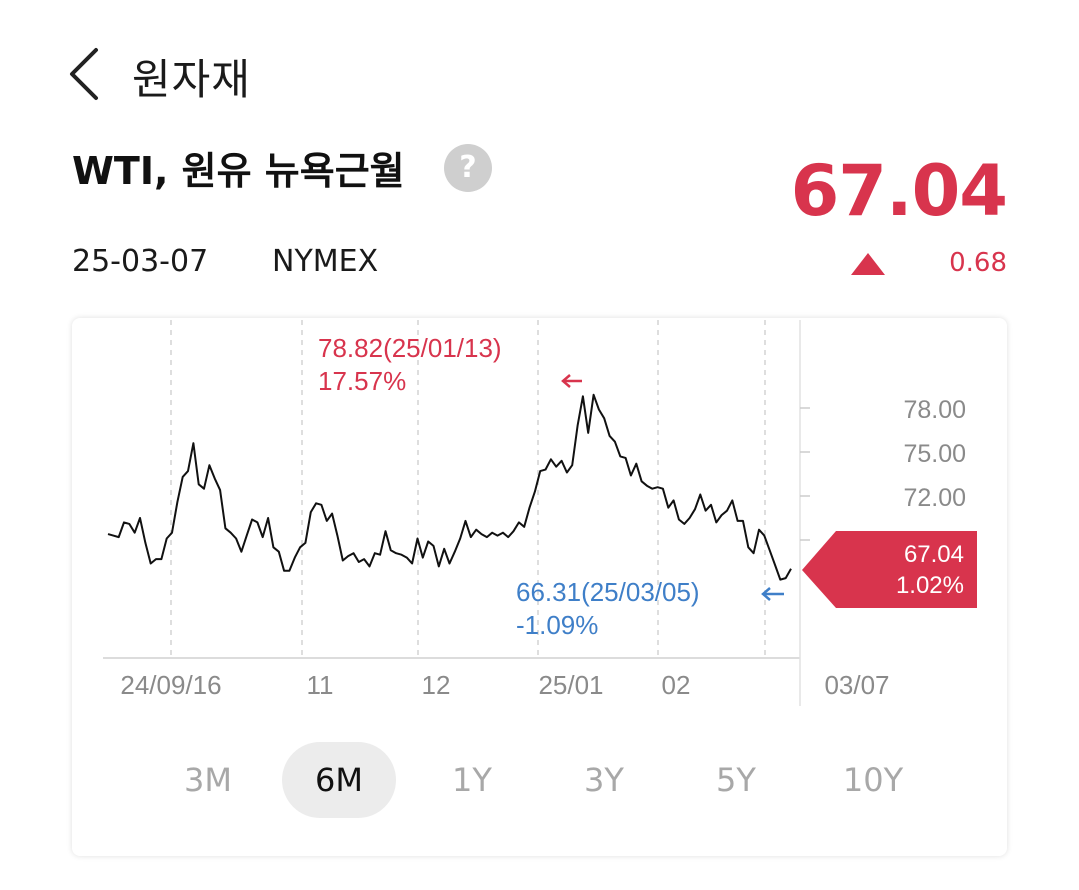 The image size is (1079, 890). What do you see at coordinates (410, 348) in the screenshot?
I see `high-annotation-label: 78.82(25/01/13)` at bounding box center [410, 348].